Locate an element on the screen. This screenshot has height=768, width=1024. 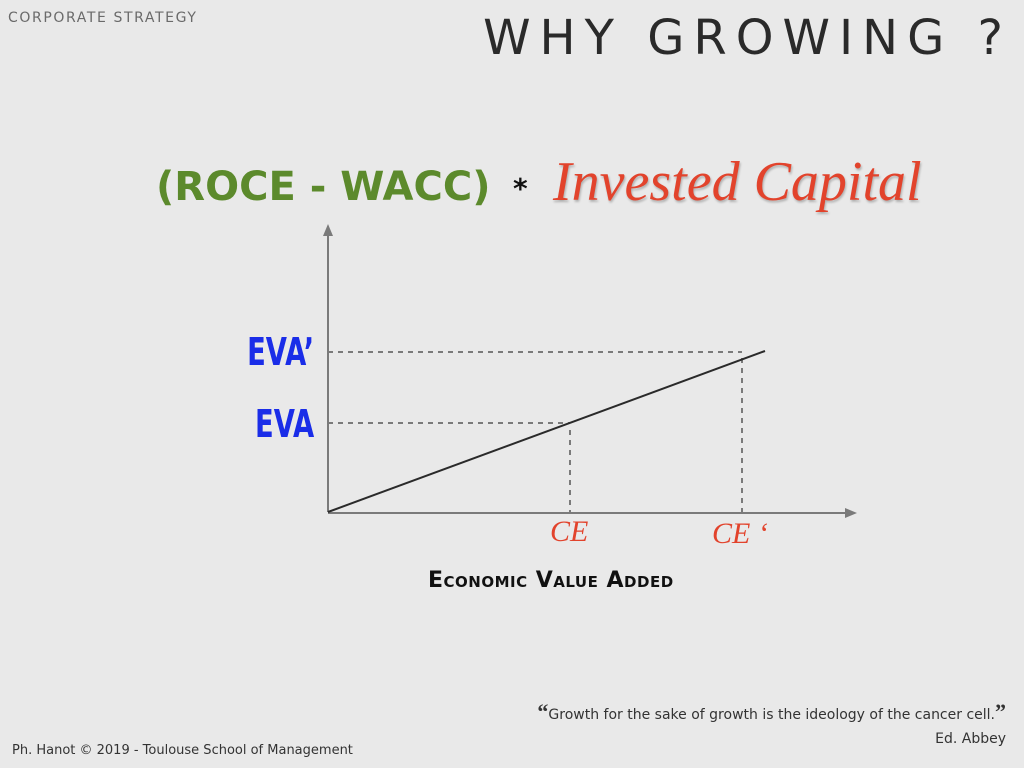
quote-open-mark: “ is located at coordinates (543, 711).